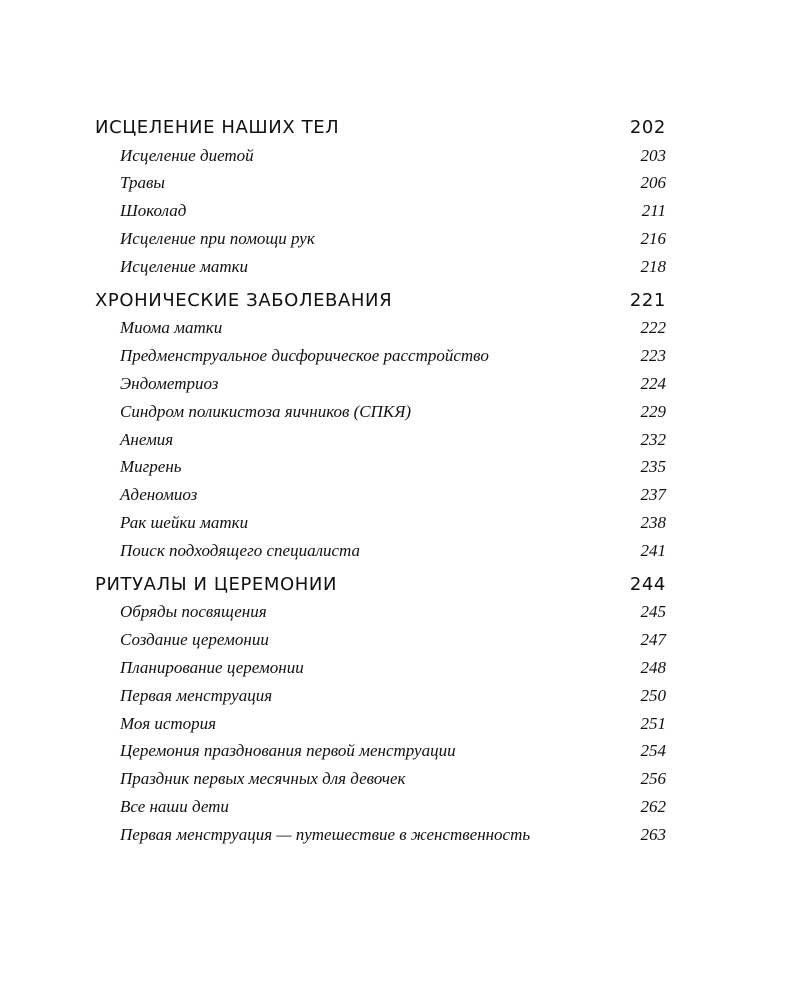  I want to click on heading-title: ХРОНИЧЕСКИЕ ЗАБОЛЕВАНИЯ, so click(244, 301).